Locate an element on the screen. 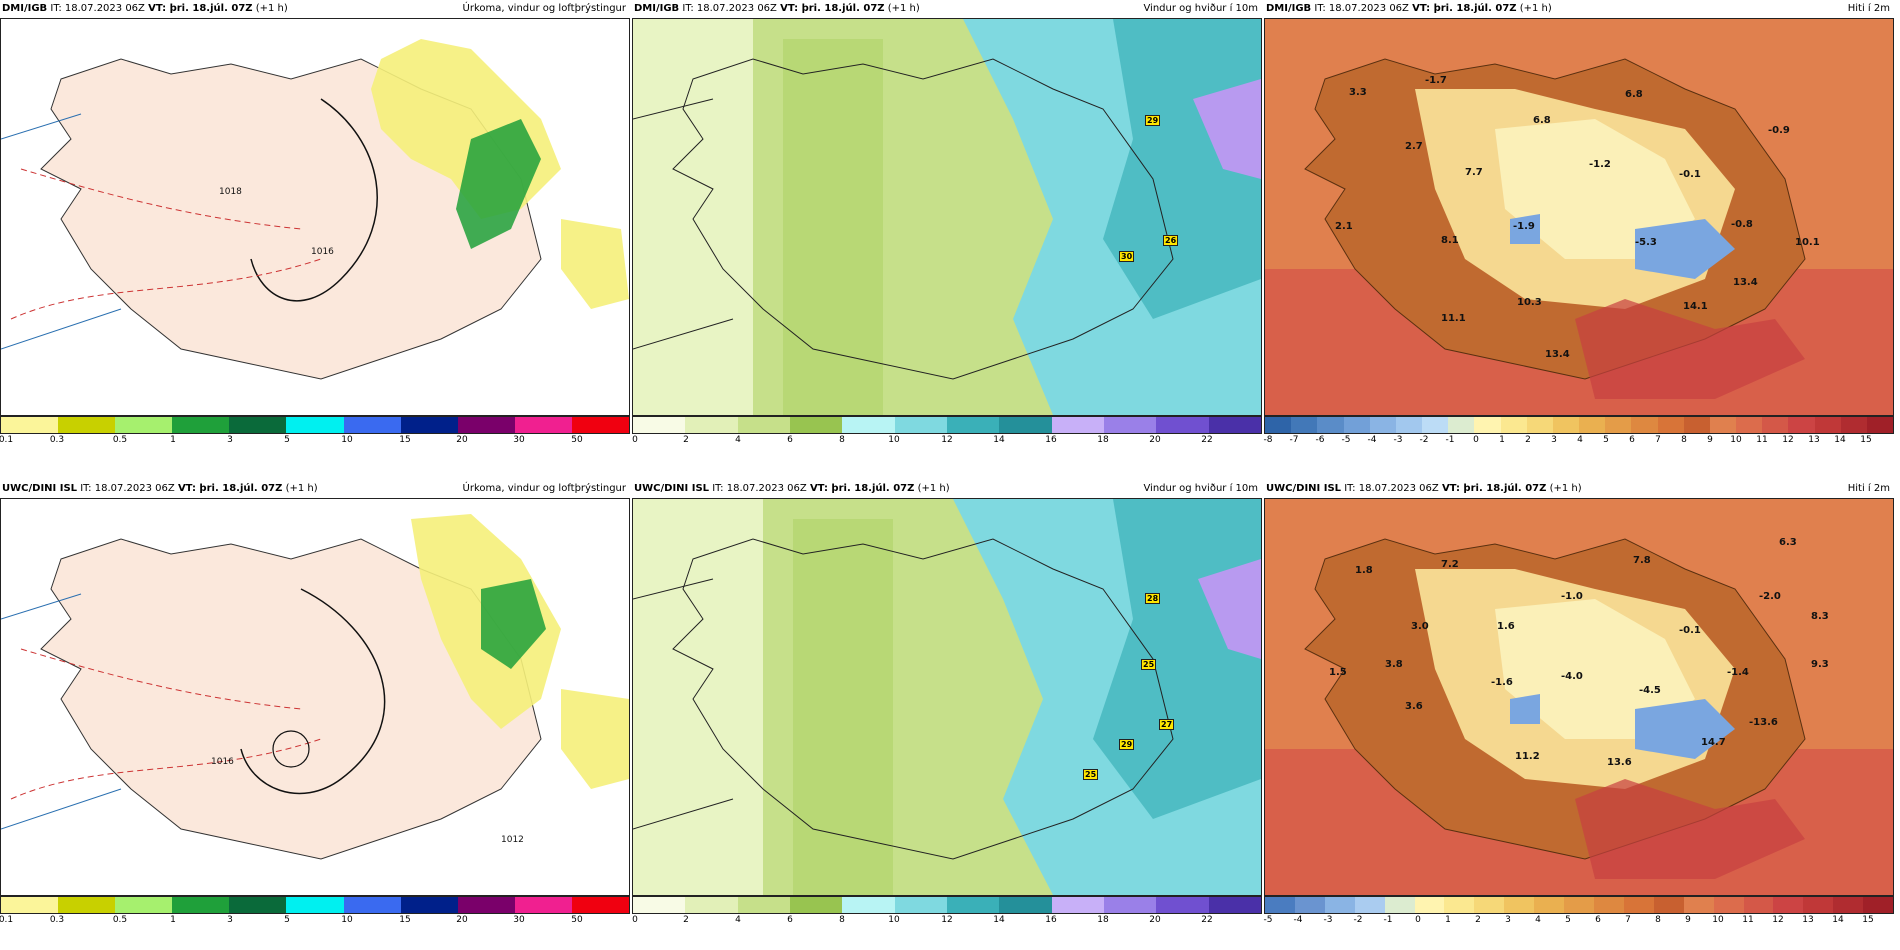 The width and height of the screenshot is (1900, 950). scale-tick: -6 is located at coordinates (1320, 440).